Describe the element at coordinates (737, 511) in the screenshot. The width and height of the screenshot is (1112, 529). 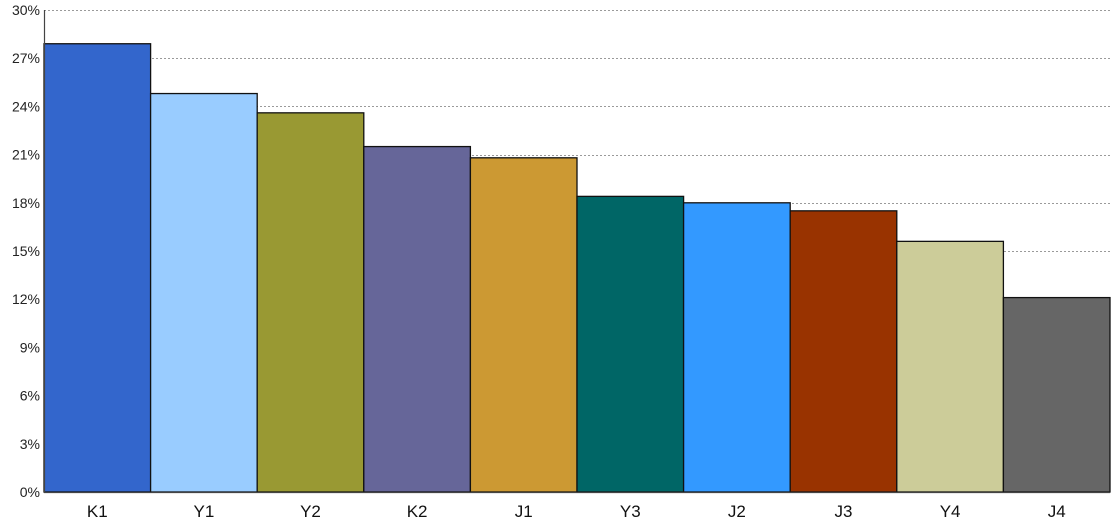
I see `category-label: J2` at that location.